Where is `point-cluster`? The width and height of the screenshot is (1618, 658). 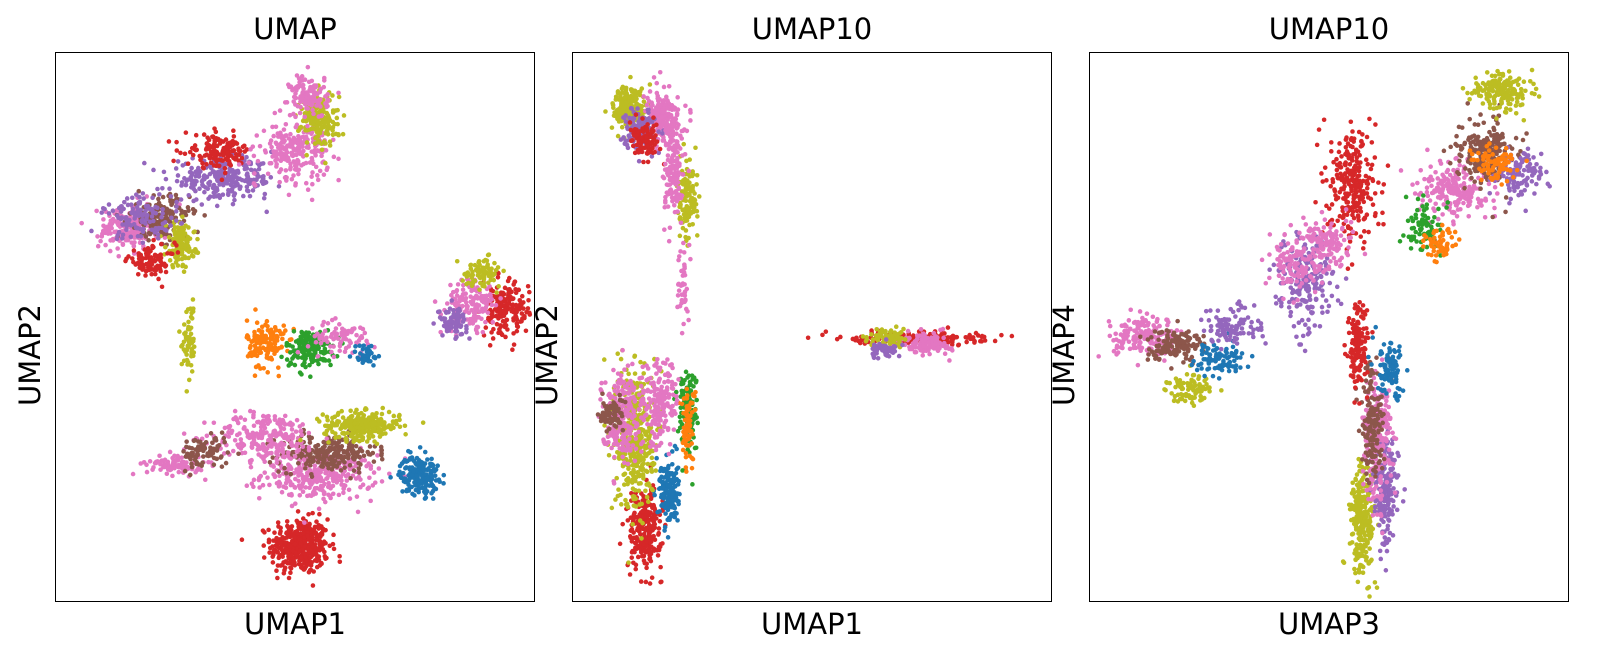
point-cluster is located at coordinates (480, 273).